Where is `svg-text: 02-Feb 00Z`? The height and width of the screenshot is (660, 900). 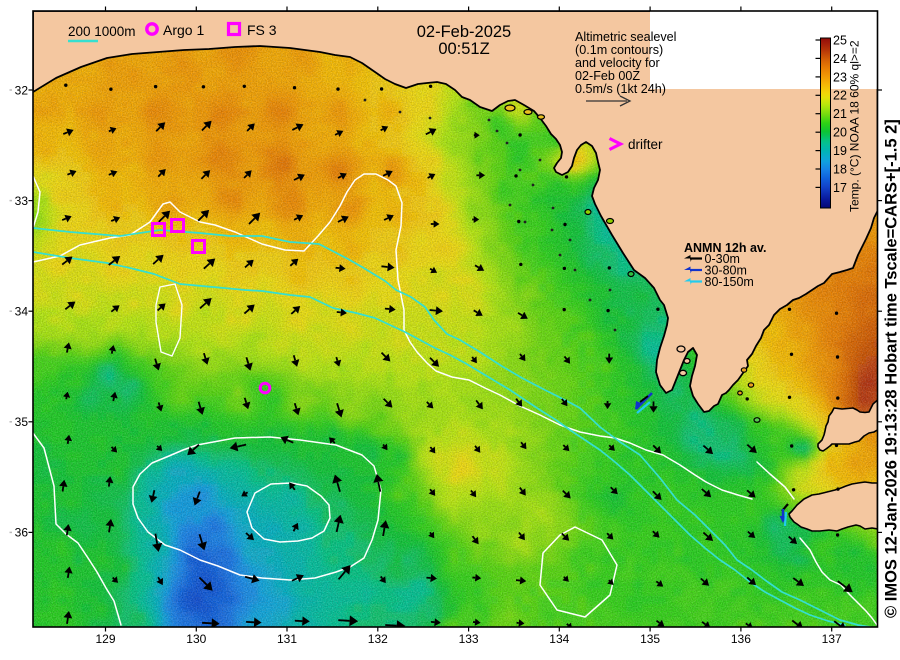
svg-text: 02-Feb 00Z is located at coordinates (607, 76).